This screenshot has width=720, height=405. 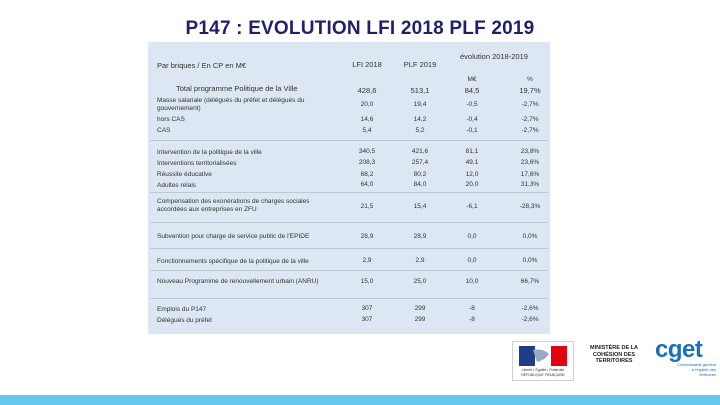 What do you see at coordinates (420, 236) in the screenshot?
I see `row-plf: 28,9` at bounding box center [420, 236].